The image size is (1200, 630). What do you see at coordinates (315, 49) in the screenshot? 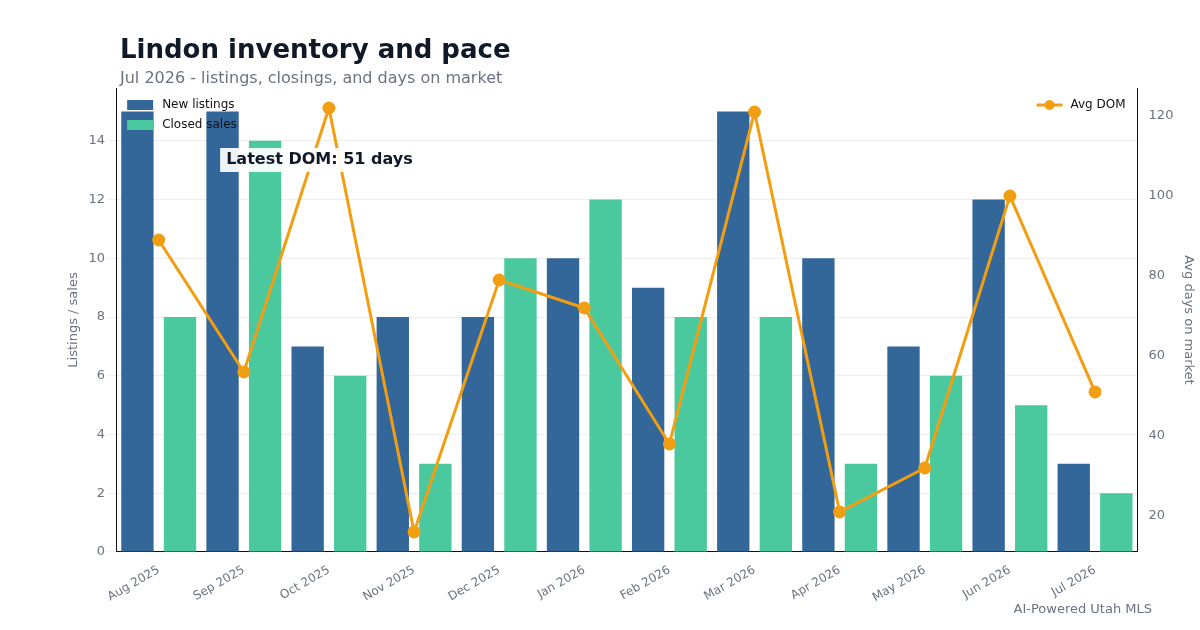
I see `chart-title: Lindon inventory and pace` at bounding box center [315, 49].